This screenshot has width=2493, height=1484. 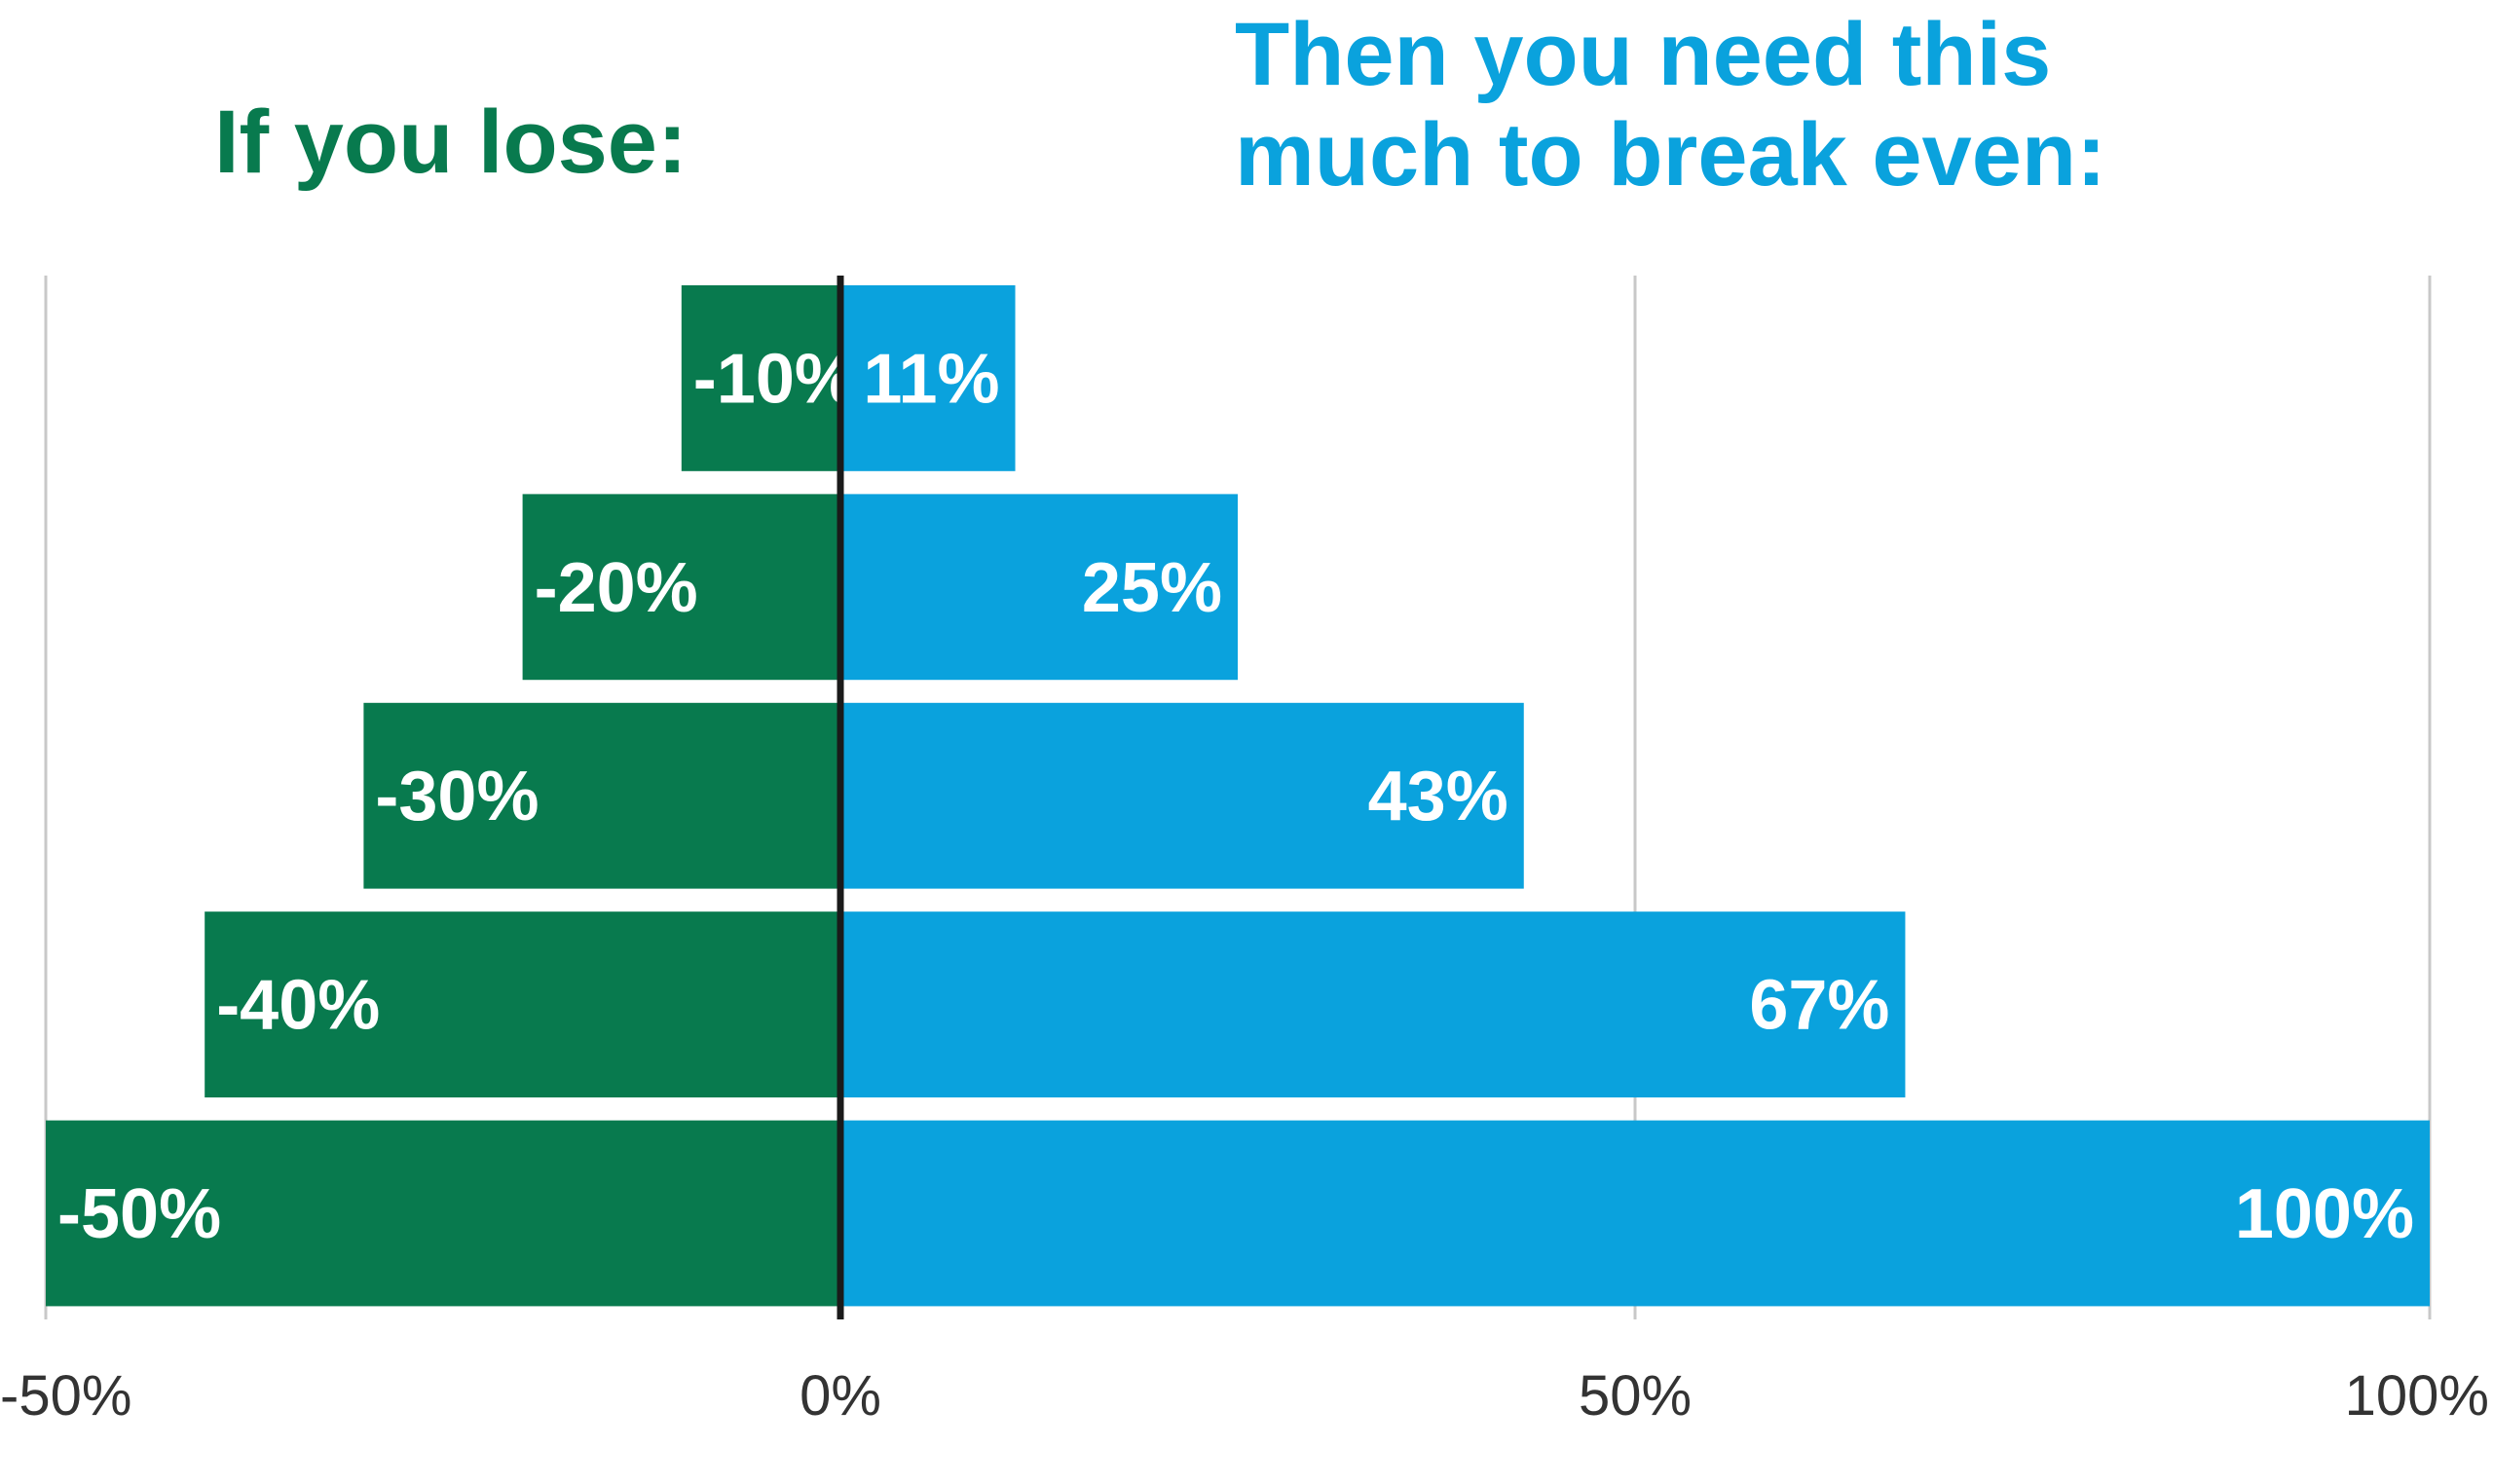 What do you see at coordinates (841, 1396) in the screenshot?
I see `x-tick-label-1: 0%` at bounding box center [841, 1396].